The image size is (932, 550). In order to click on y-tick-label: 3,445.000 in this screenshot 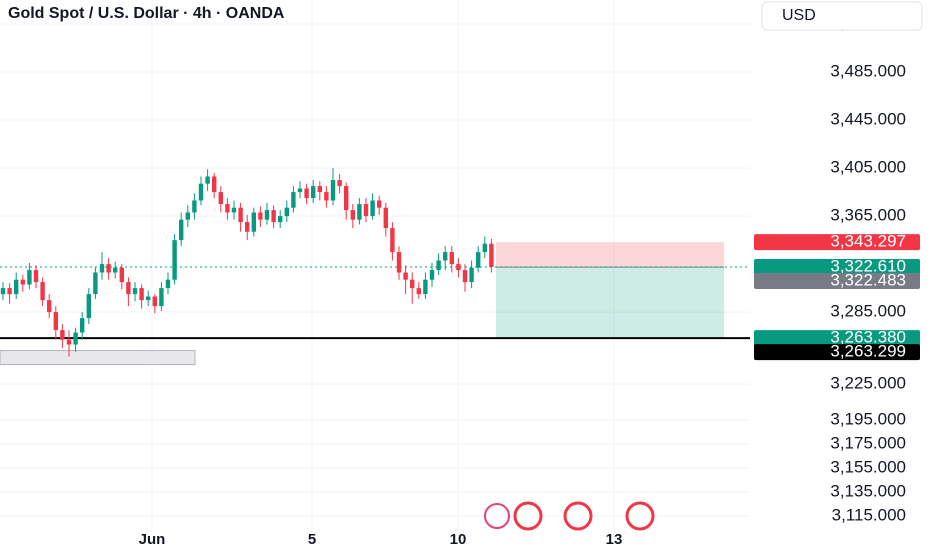, I will do `click(868, 119)`.